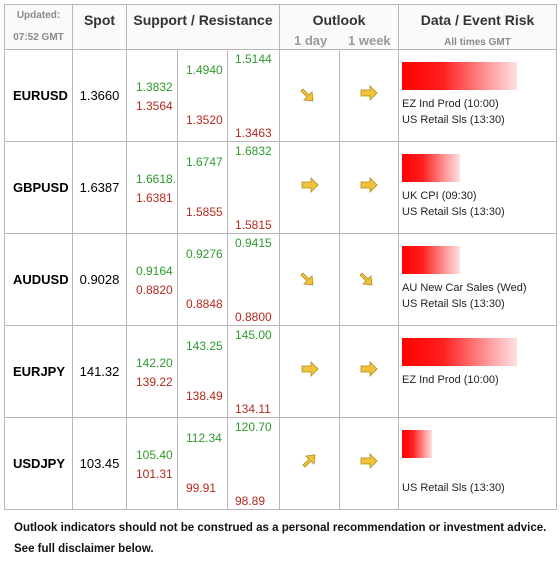 The image size is (560, 570). What do you see at coordinates (253, 187) in the screenshot?
I see `sr-level-3: 1.6832 1.5815` at bounding box center [253, 187].